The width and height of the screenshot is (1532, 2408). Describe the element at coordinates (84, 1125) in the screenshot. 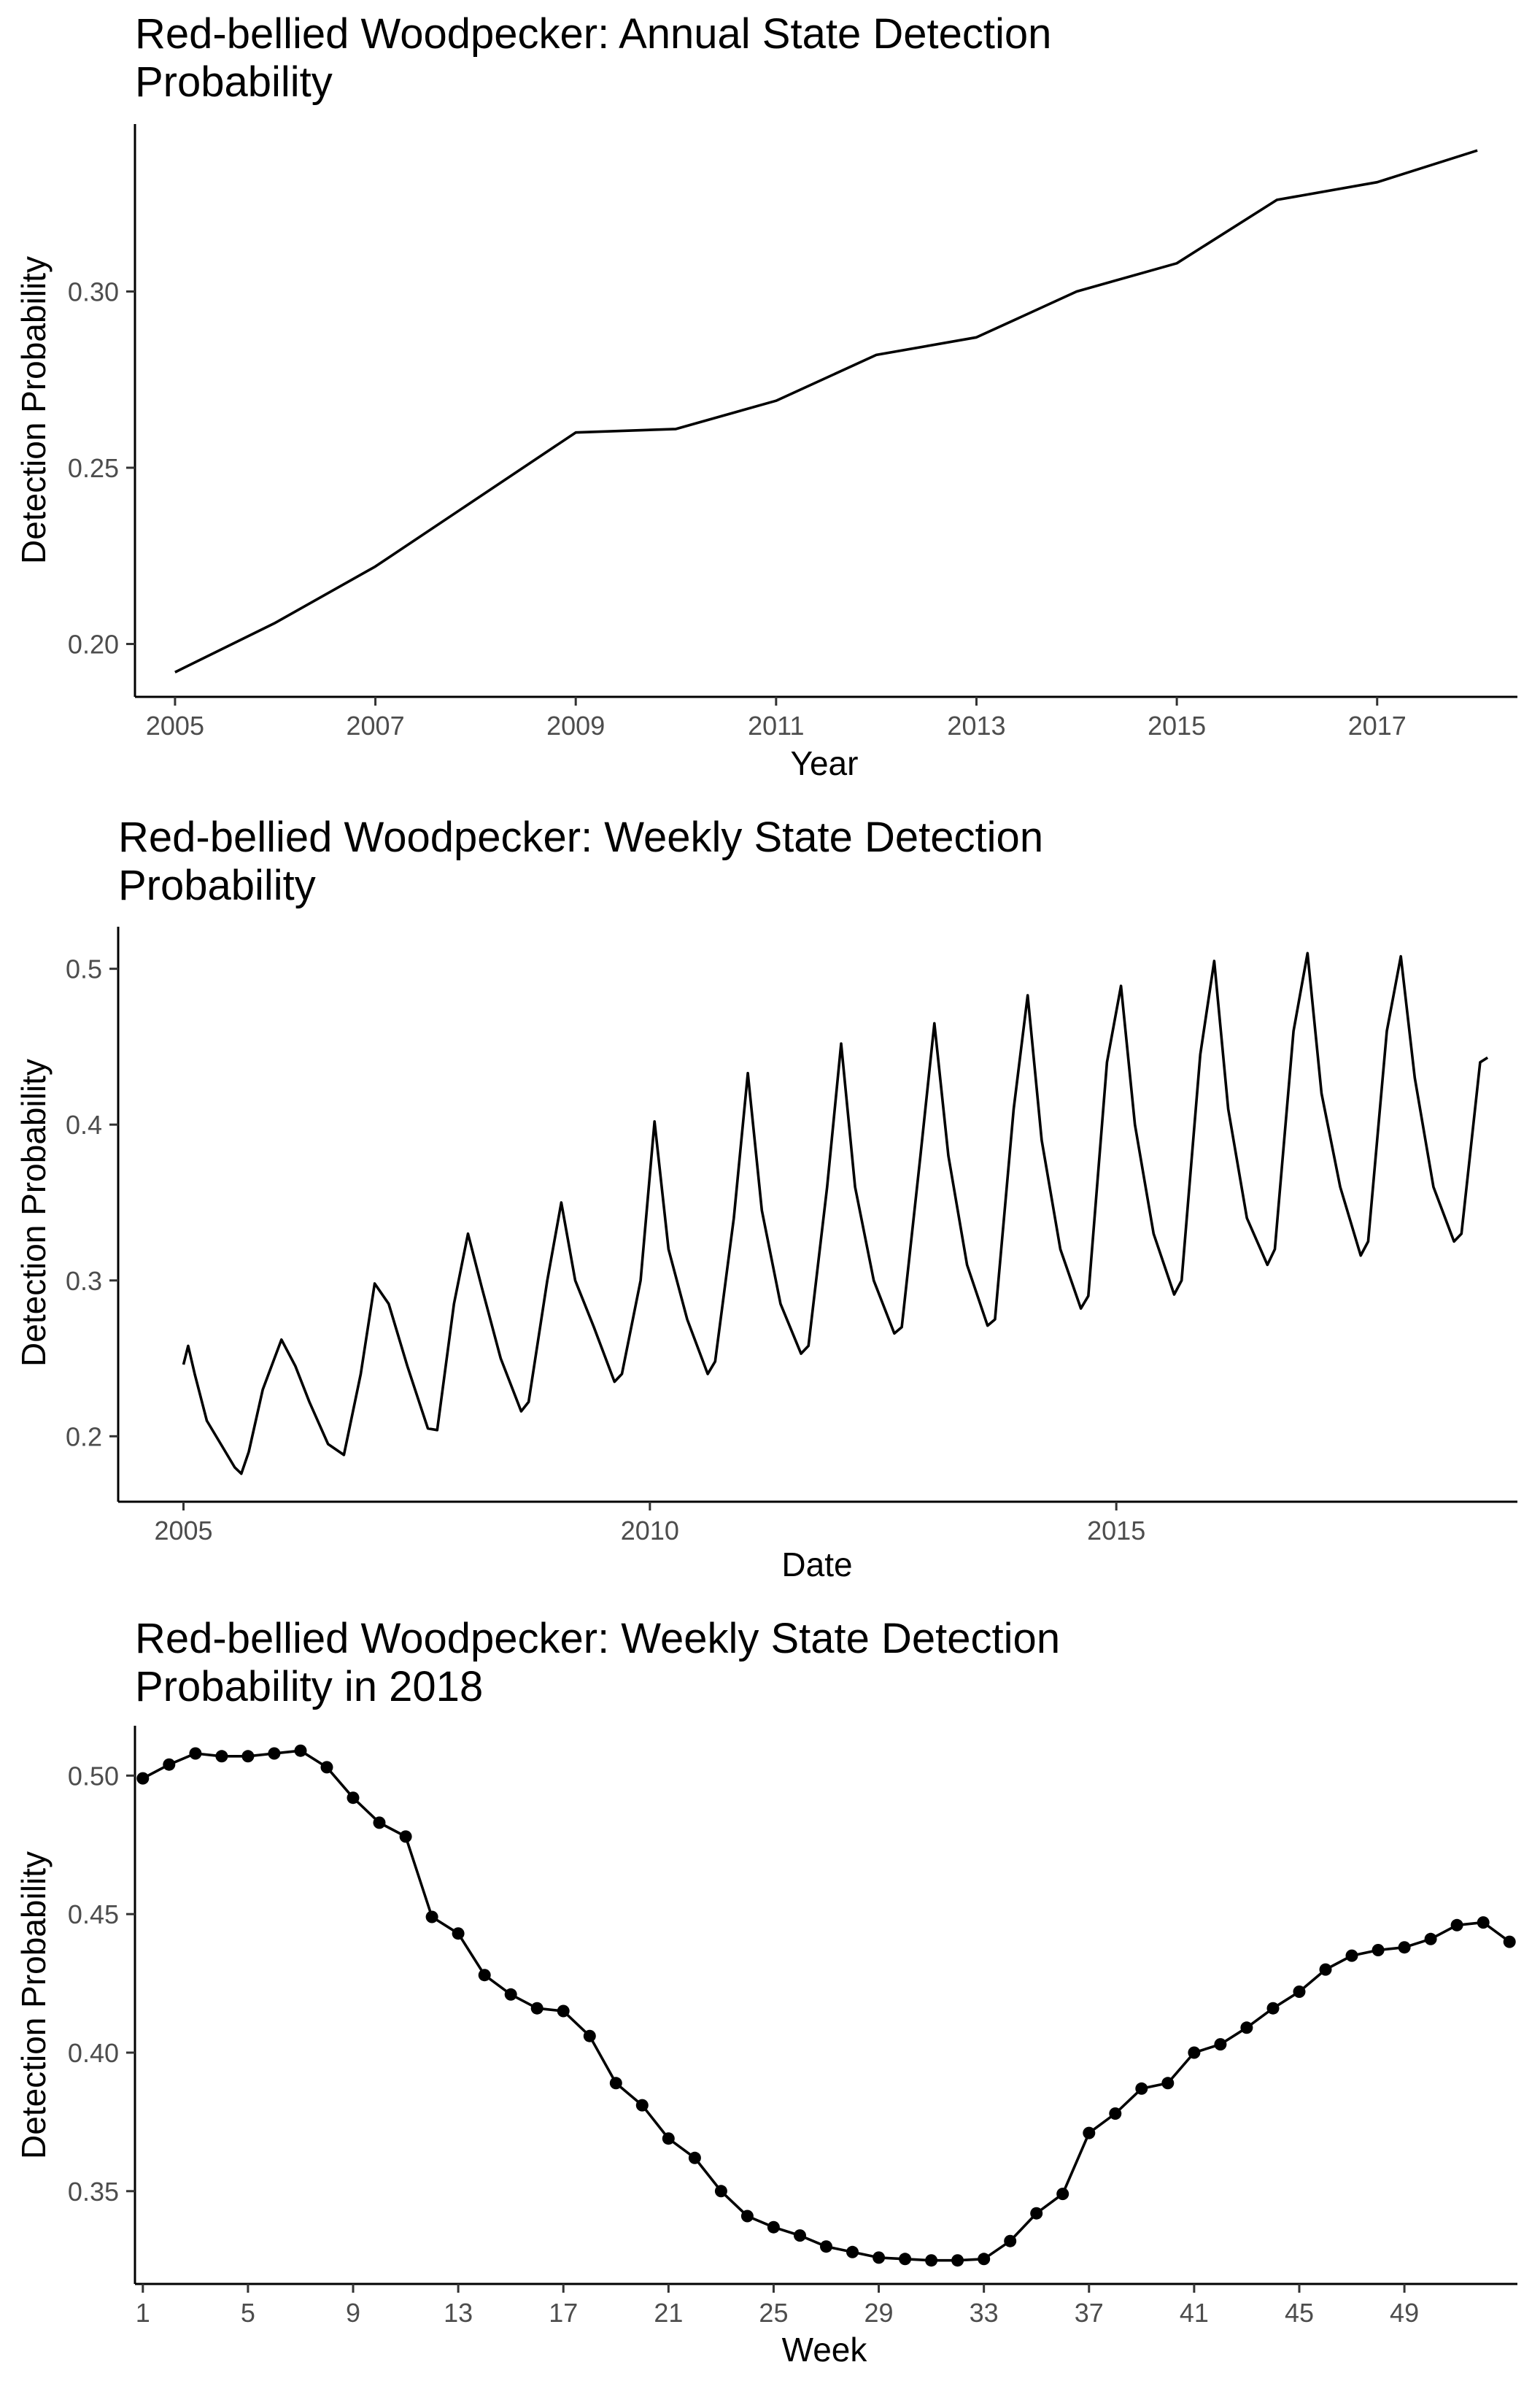

I see `y-tick-label: 0.4` at that location.